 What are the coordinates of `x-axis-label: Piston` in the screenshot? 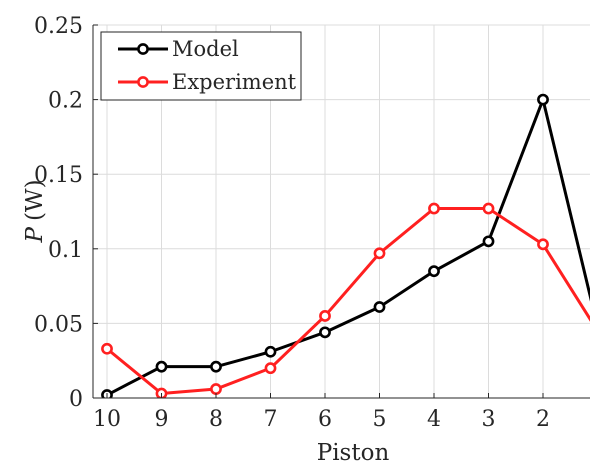 It's located at (353, 452).